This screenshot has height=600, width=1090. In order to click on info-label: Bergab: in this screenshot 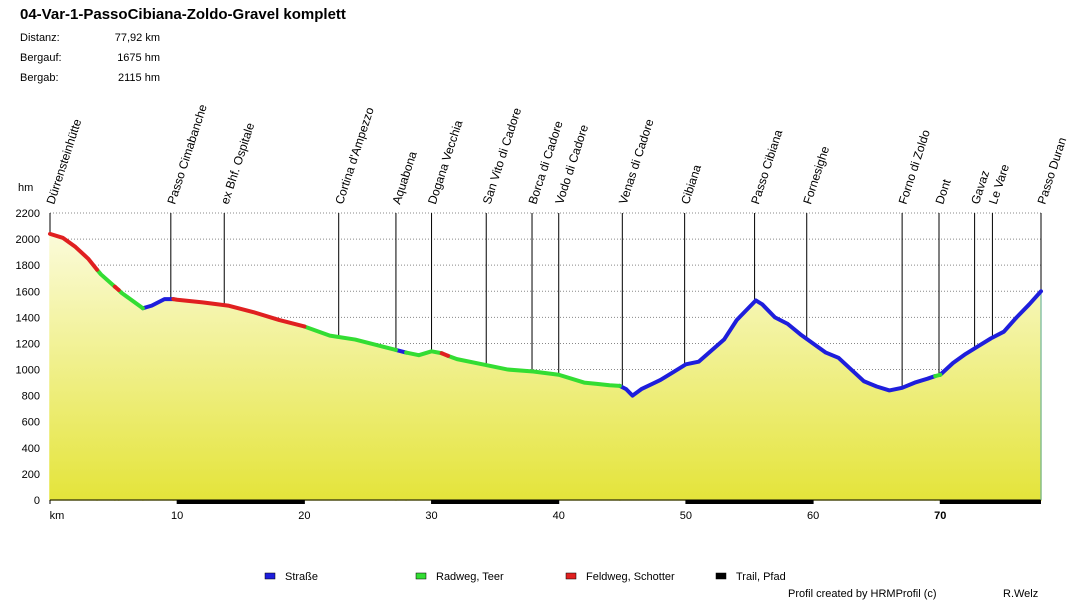, I will do `click(39, 78)`.